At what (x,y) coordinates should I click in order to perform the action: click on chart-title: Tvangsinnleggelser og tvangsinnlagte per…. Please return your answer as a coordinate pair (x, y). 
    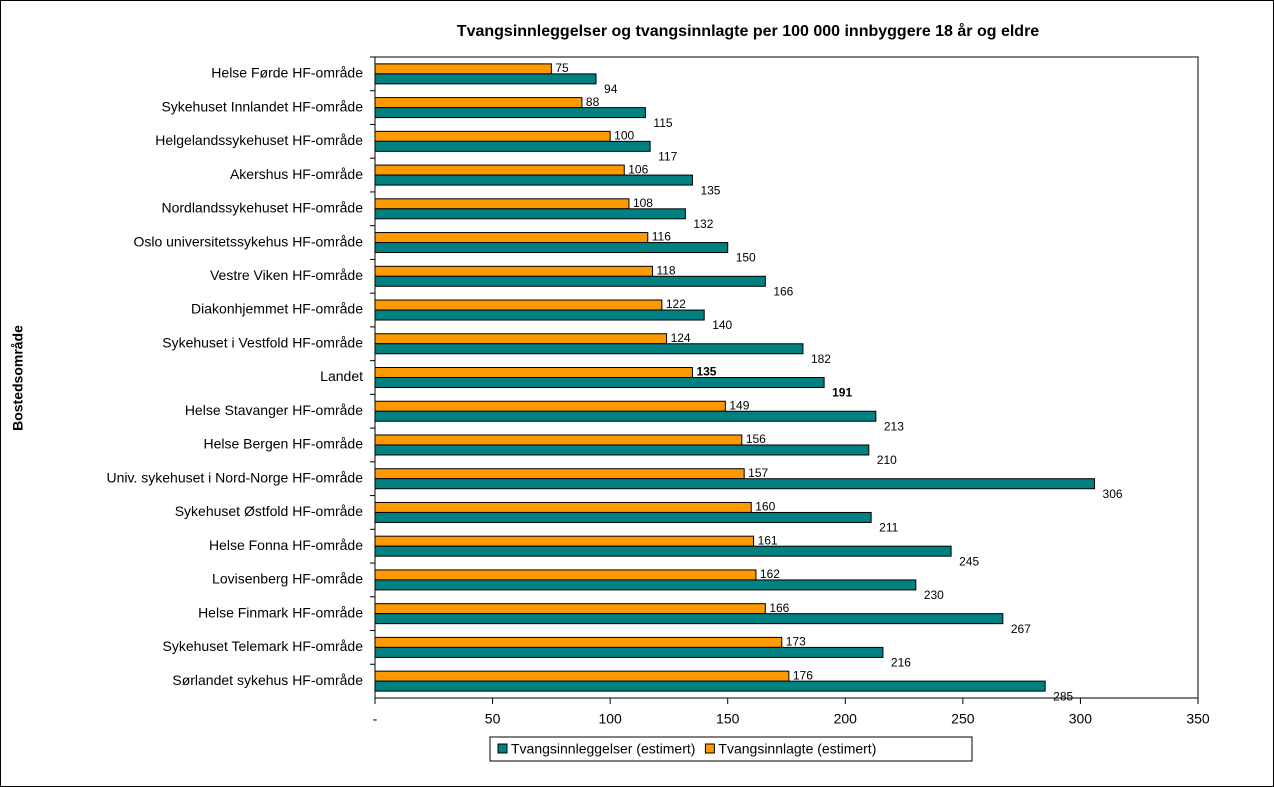
    Looking at the image, I should click on (748, 31).